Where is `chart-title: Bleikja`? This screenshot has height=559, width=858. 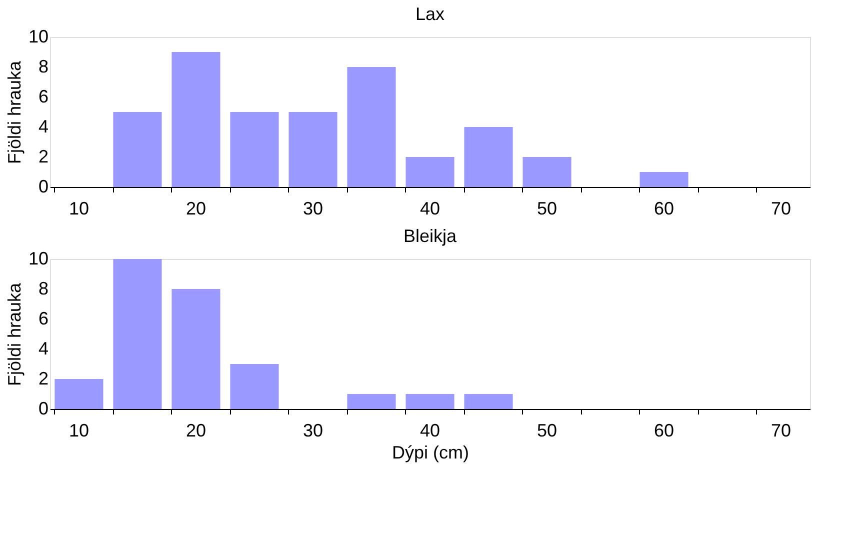 chart-title: Bleikja is located at coordinates (430, 236).